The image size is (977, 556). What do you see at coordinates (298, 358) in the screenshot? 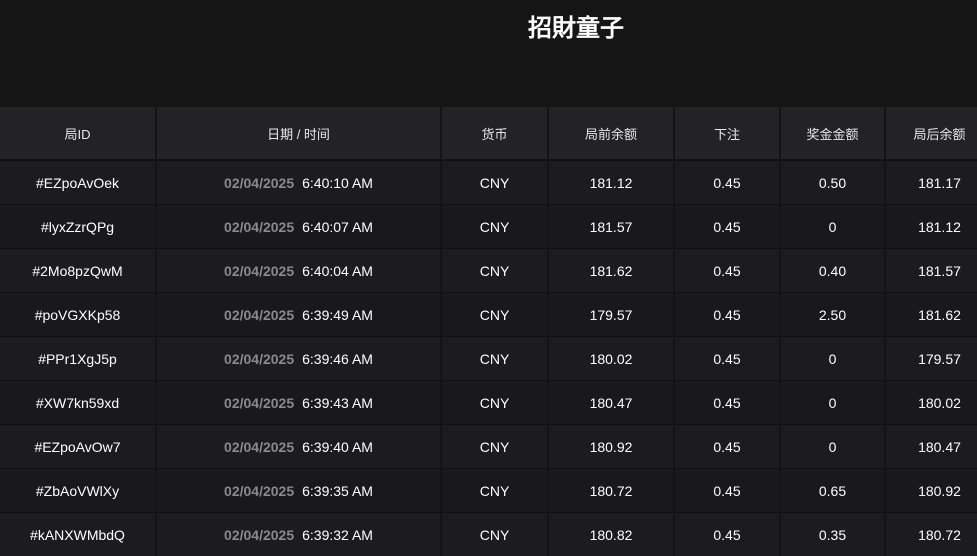
I see `datetime-cell: 02/04/2025 6:39:46 AM` at bounding box center [298, 358].